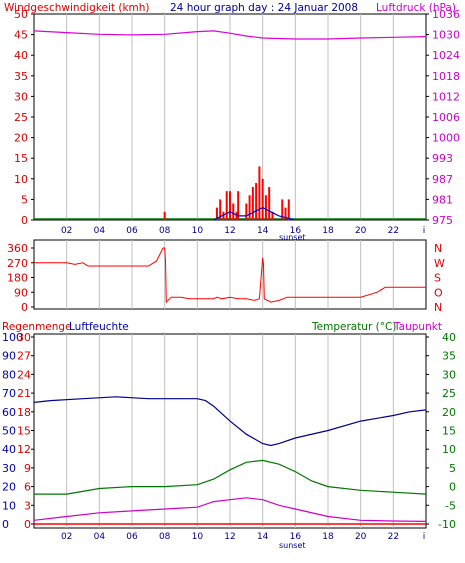 This screenshot has width=465, height=563. What do you see at coordinates (24, 220) in the screenshot?
I see `wind-left-tick-label: 0` at bounding box center [24, 220].